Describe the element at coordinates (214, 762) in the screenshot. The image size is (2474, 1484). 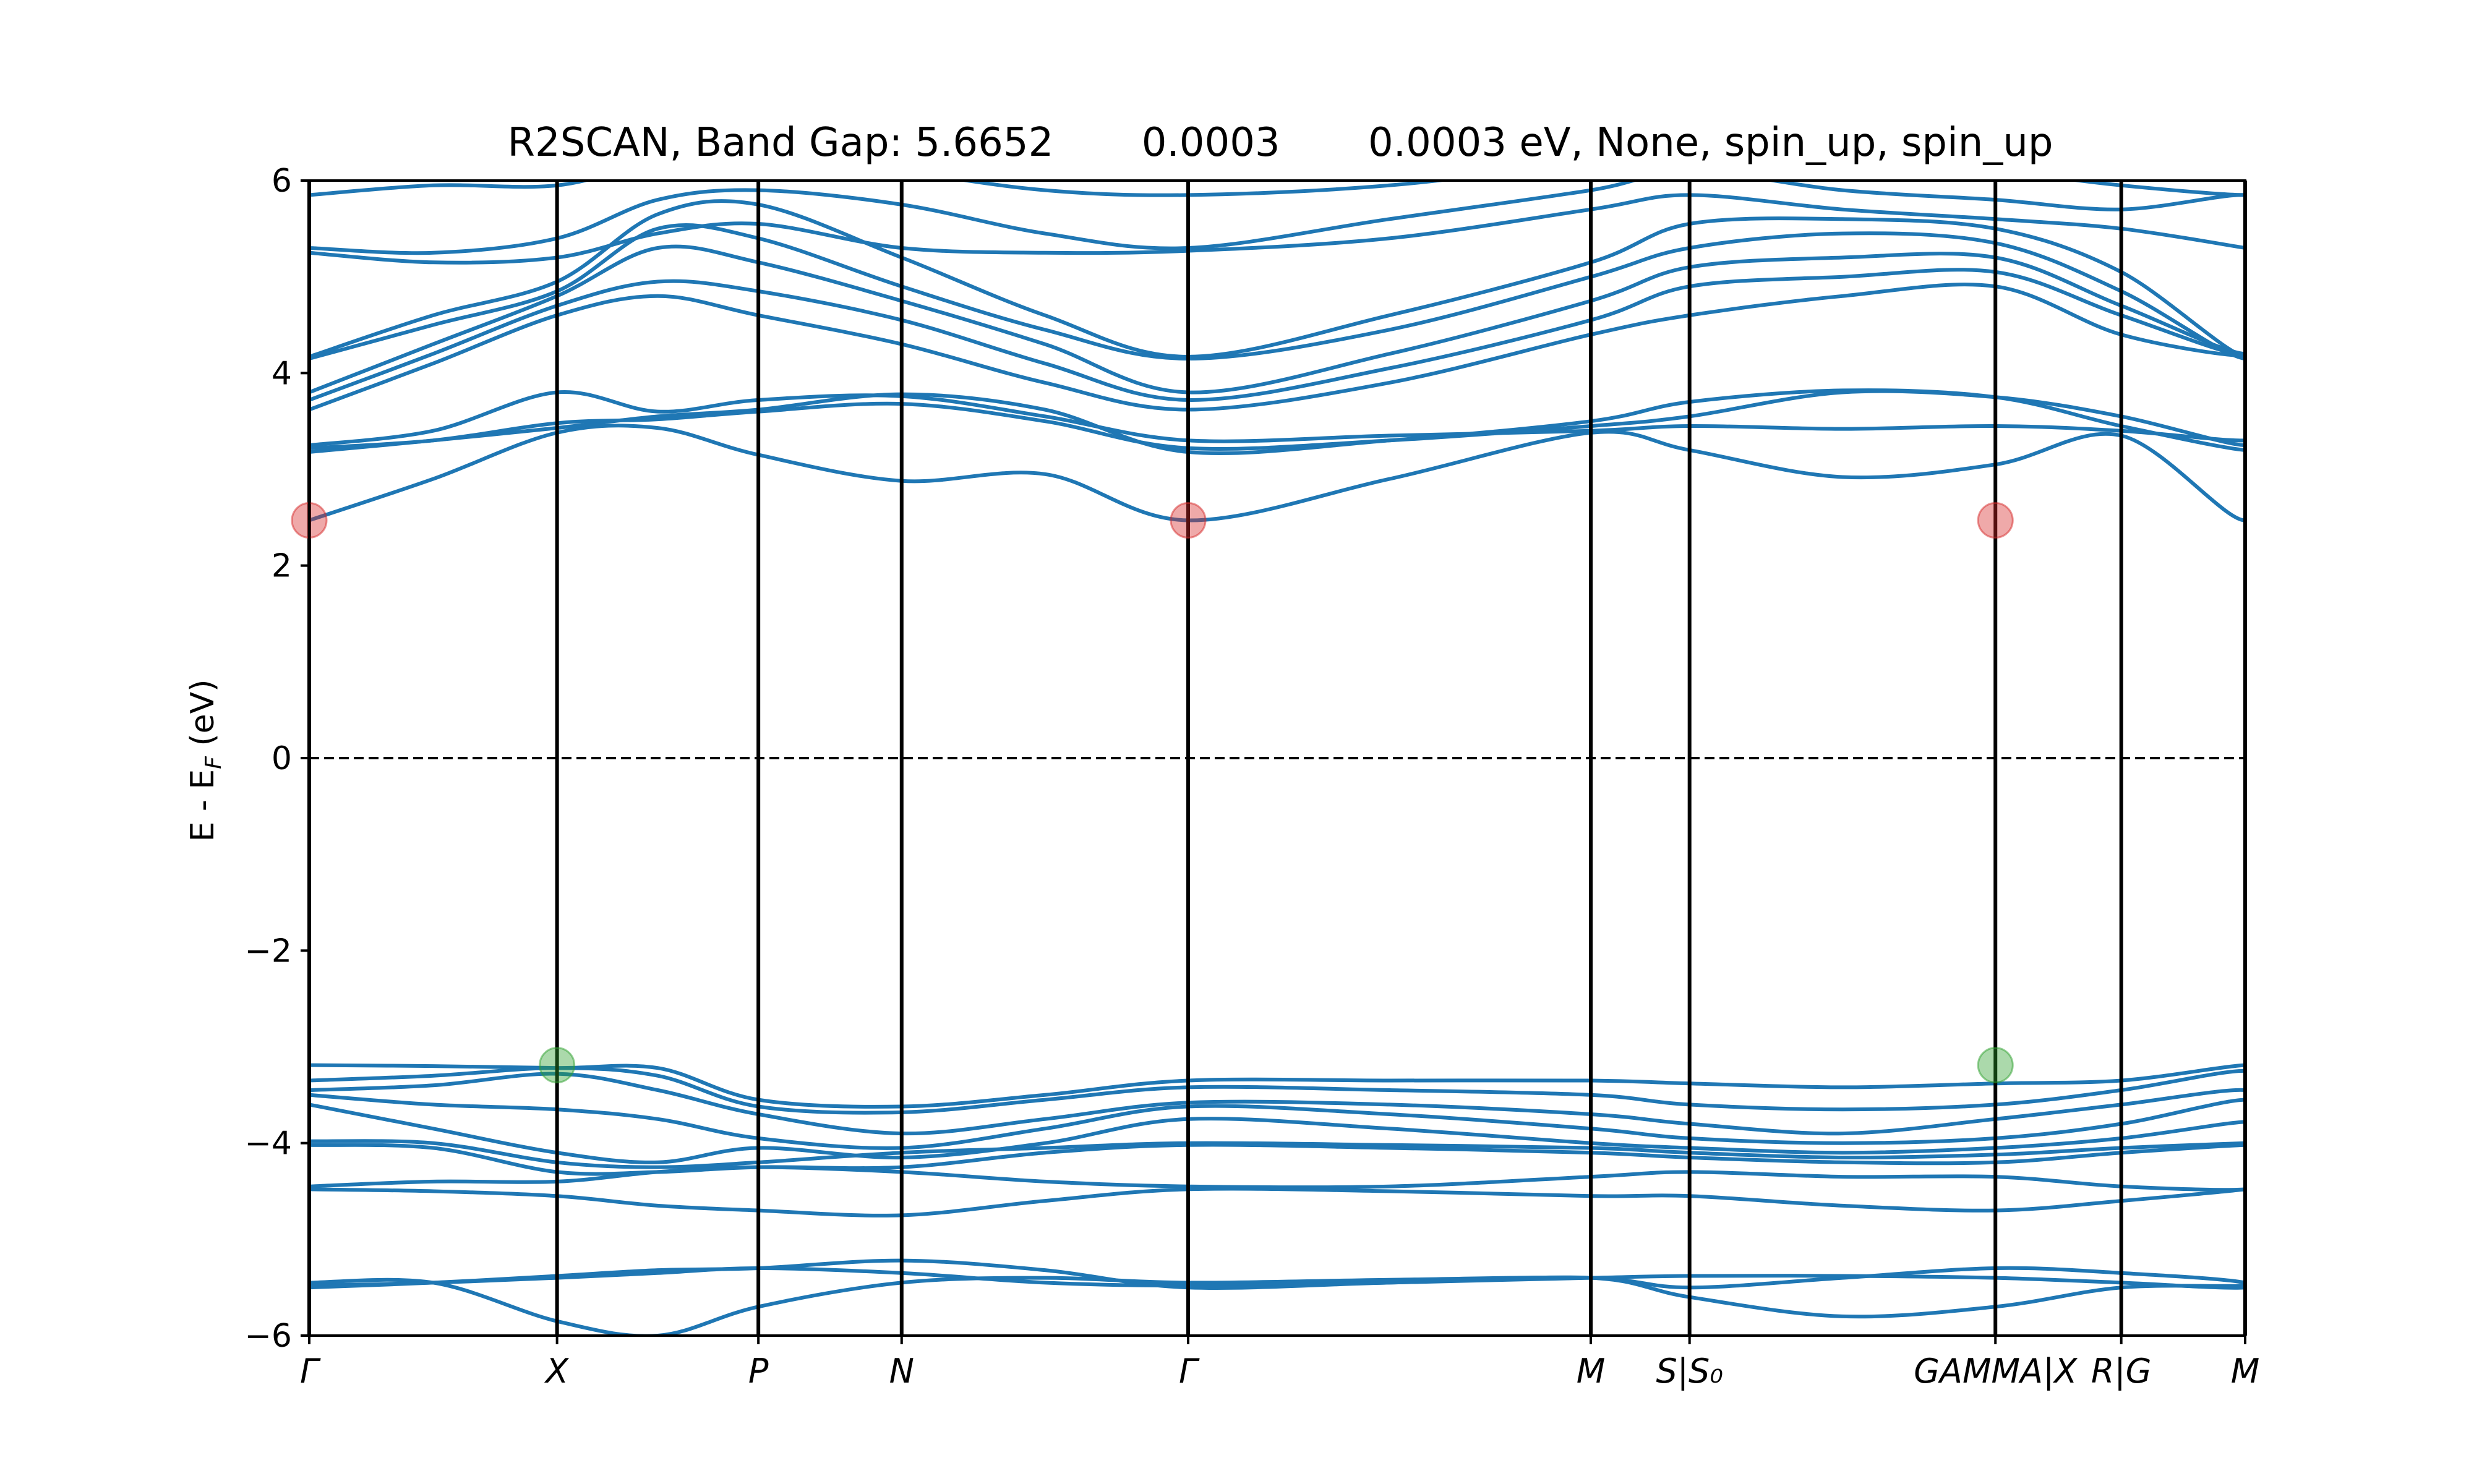
I see `y-axis-label-subscript: F` at that location.